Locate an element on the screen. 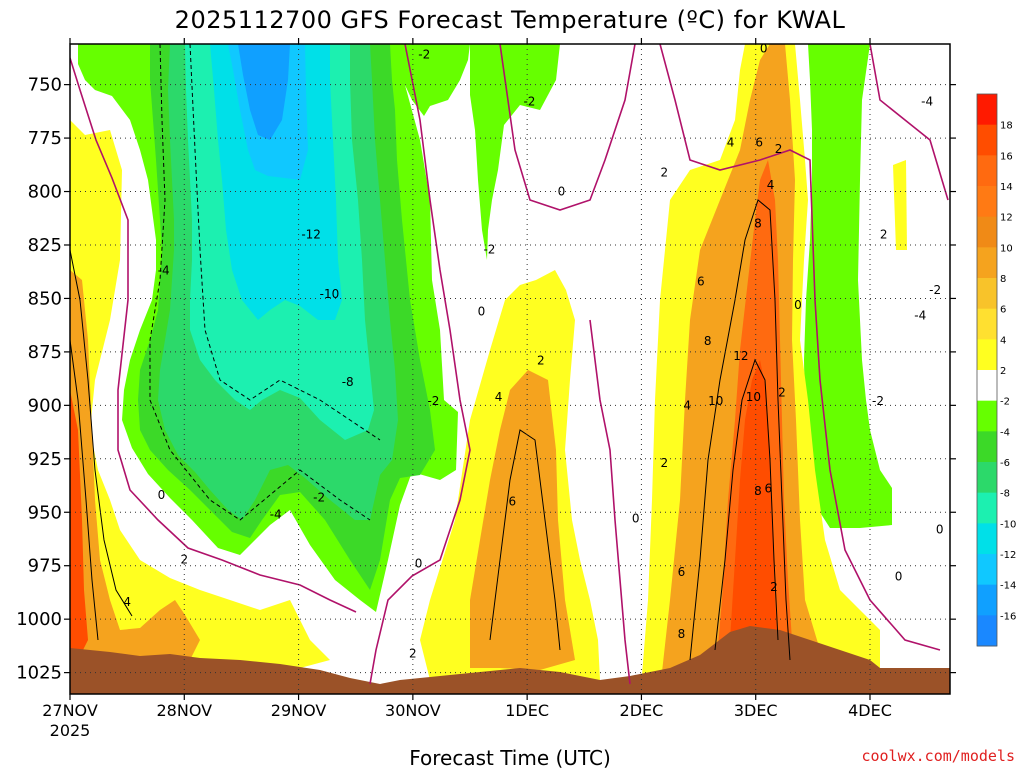 The image size is (1024, 768). colorbar-label: 4 is located at coordinates (1003, 340).